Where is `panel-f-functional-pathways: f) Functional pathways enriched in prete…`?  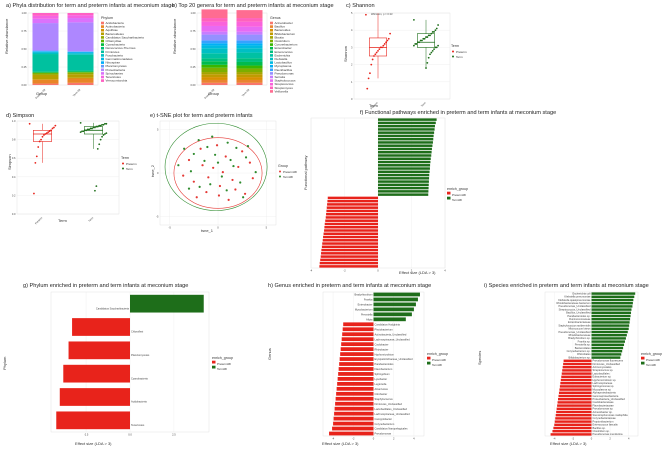
panel-f-functional-pathways: f) Functional pathways enriched in prete… is located at coordinates (429, 192).